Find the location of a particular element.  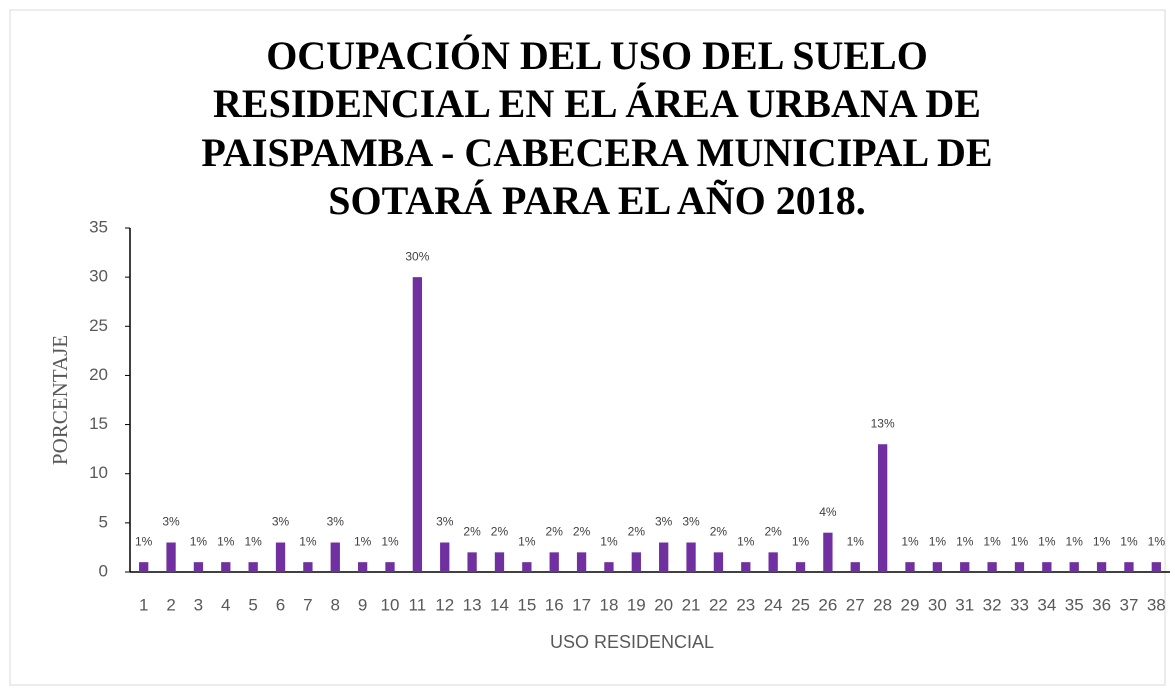

x-tick-label: 4 is located at coordinates (225, 604).